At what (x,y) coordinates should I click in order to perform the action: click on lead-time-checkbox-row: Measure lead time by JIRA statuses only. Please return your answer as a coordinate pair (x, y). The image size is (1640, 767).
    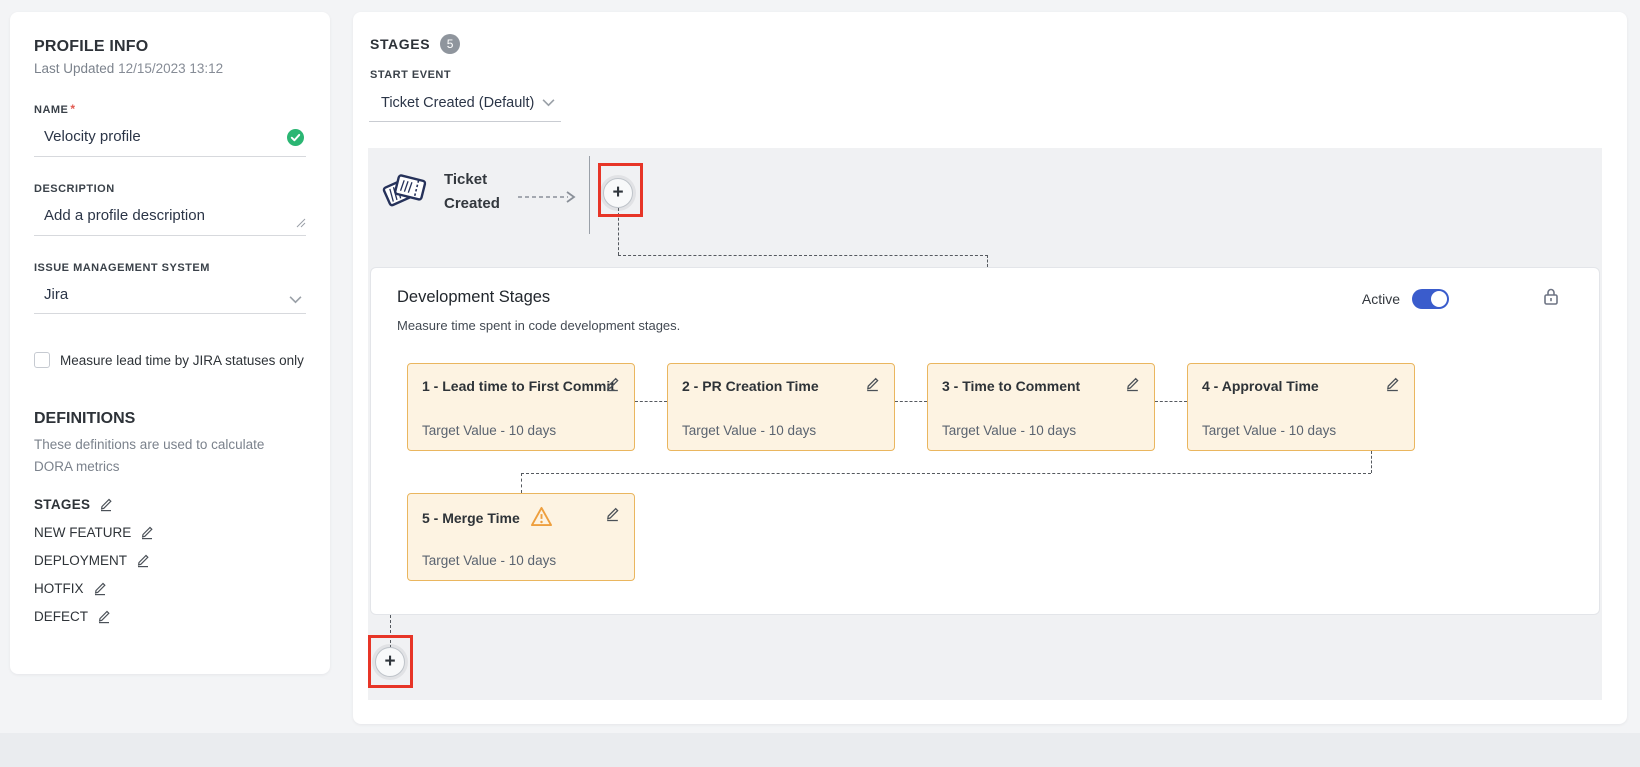
    Looking at the image, I should click on (170, 360).